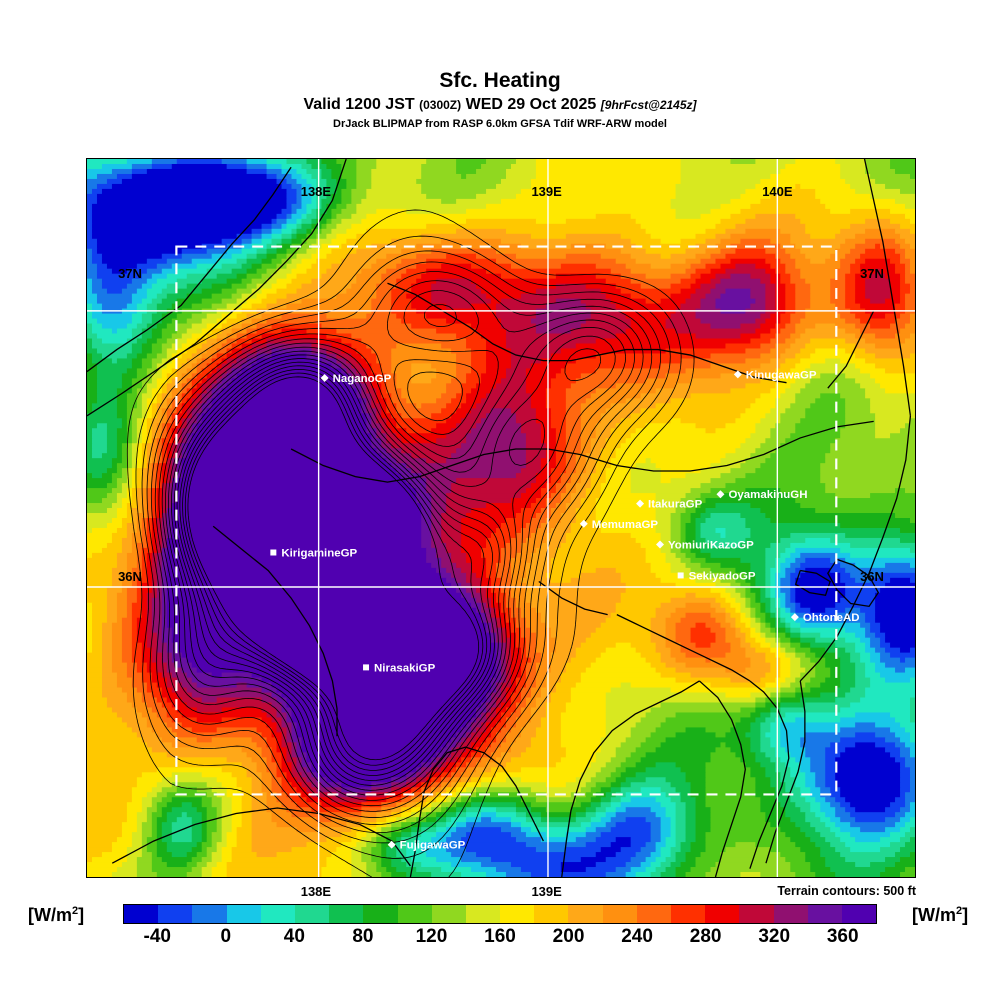 This screenshot has height=1000, width=1000. I want to click on unit-text-right: [W/m, so click(934, 915).